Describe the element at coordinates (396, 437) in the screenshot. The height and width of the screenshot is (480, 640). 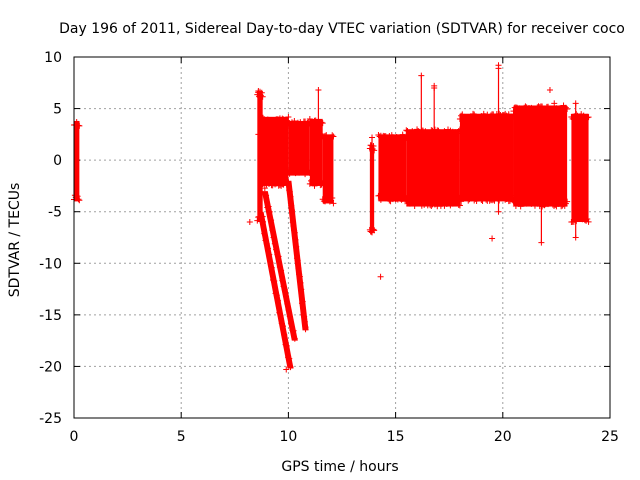
I see `x-tick-label: 15` at that location.